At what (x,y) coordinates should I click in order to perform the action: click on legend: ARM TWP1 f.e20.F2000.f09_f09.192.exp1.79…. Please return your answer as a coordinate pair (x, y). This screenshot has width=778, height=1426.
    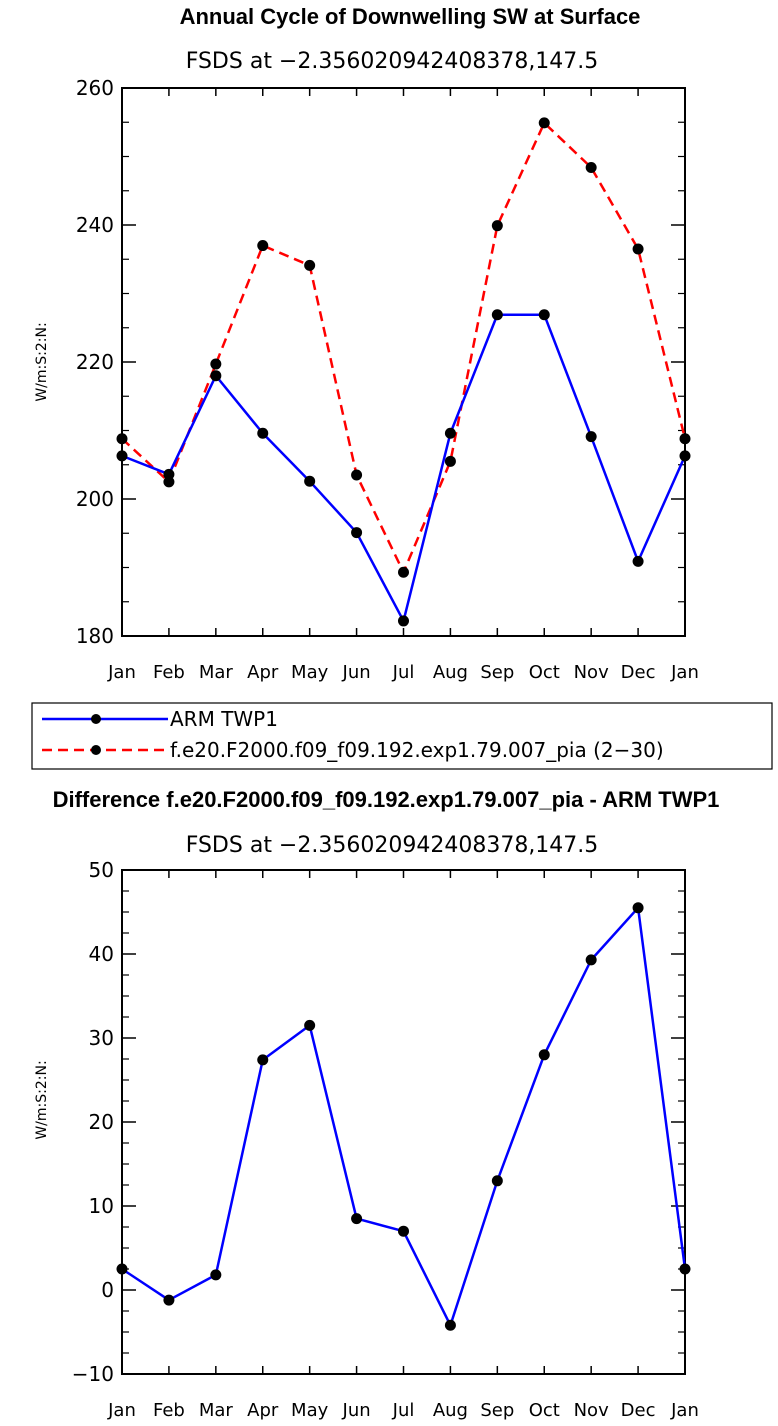
    Looking at the image, I should click on (402, 736).